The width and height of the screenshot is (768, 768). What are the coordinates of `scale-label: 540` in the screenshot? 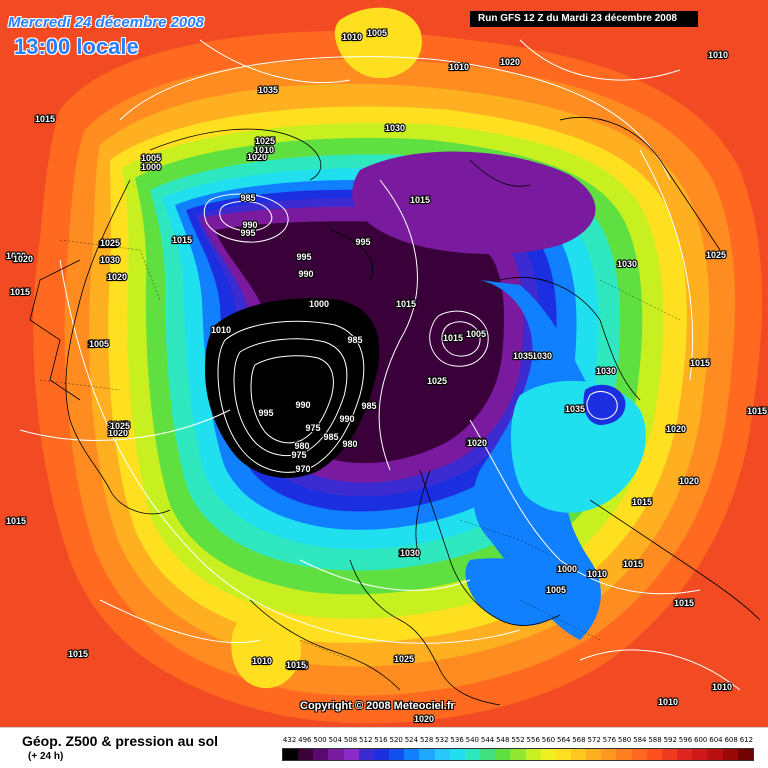 It's located at (472, 740).